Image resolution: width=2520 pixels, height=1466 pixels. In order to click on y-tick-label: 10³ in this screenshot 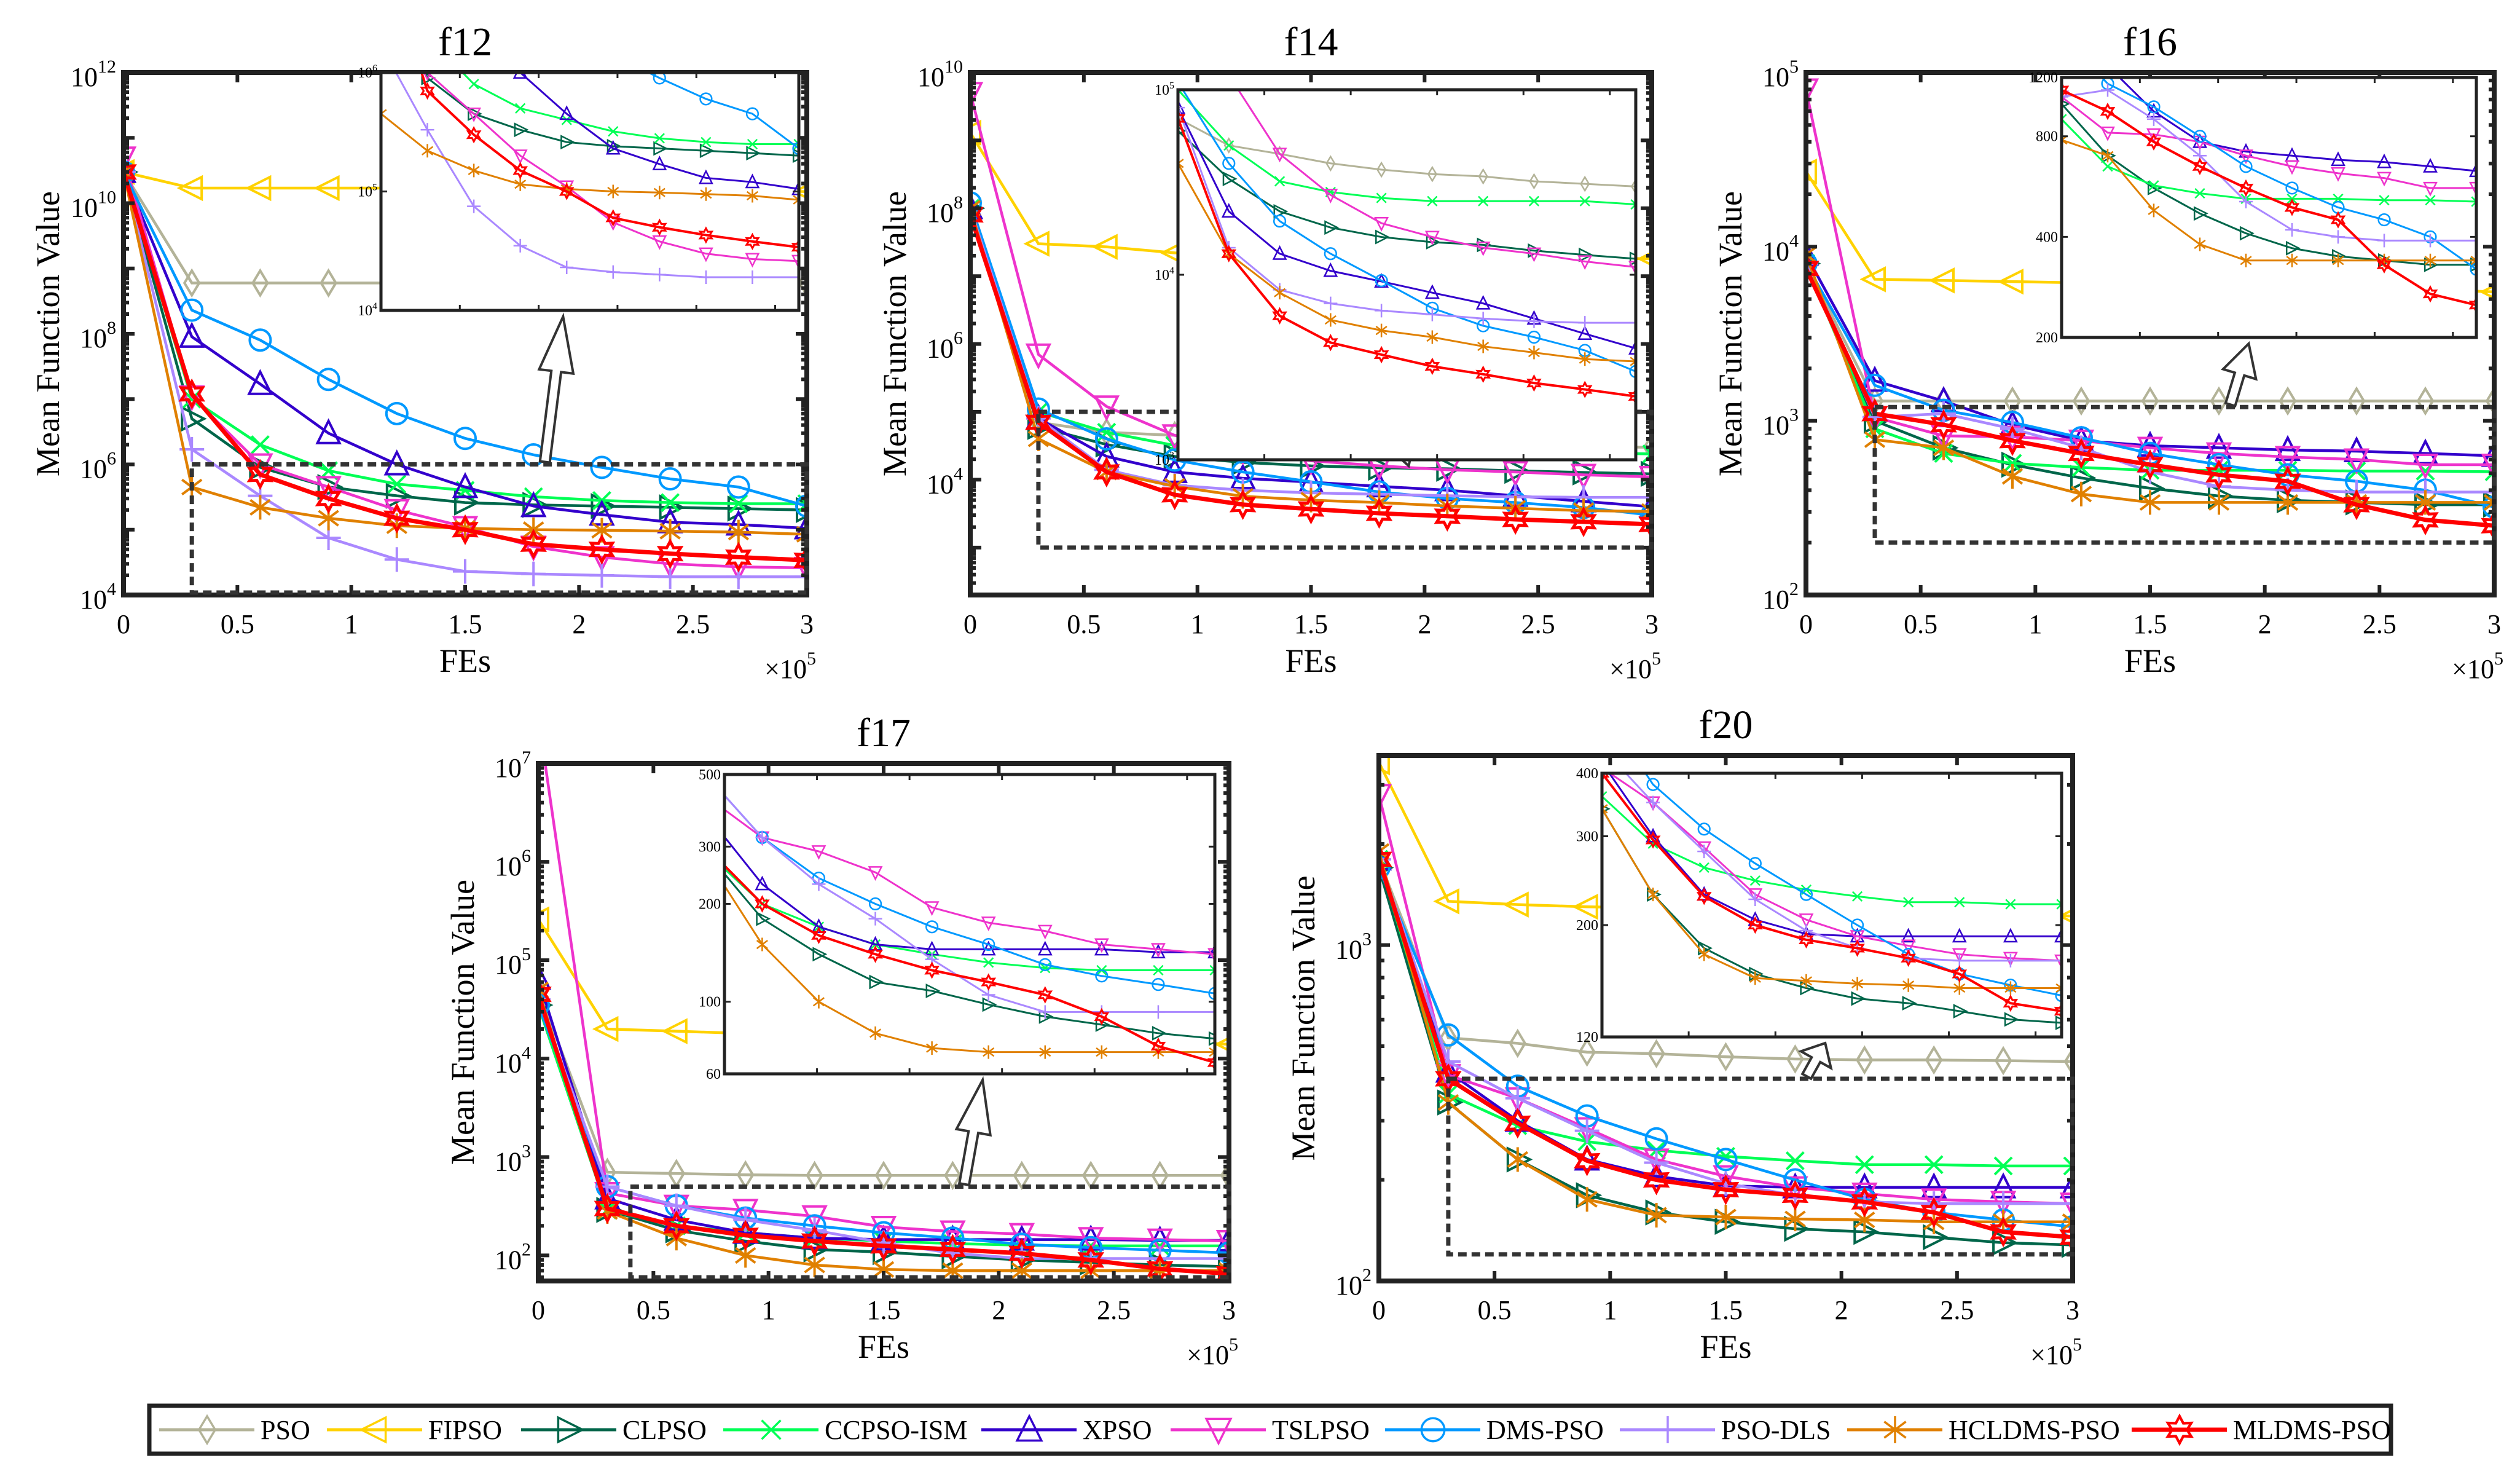, I will do `click(1781, 423)`.